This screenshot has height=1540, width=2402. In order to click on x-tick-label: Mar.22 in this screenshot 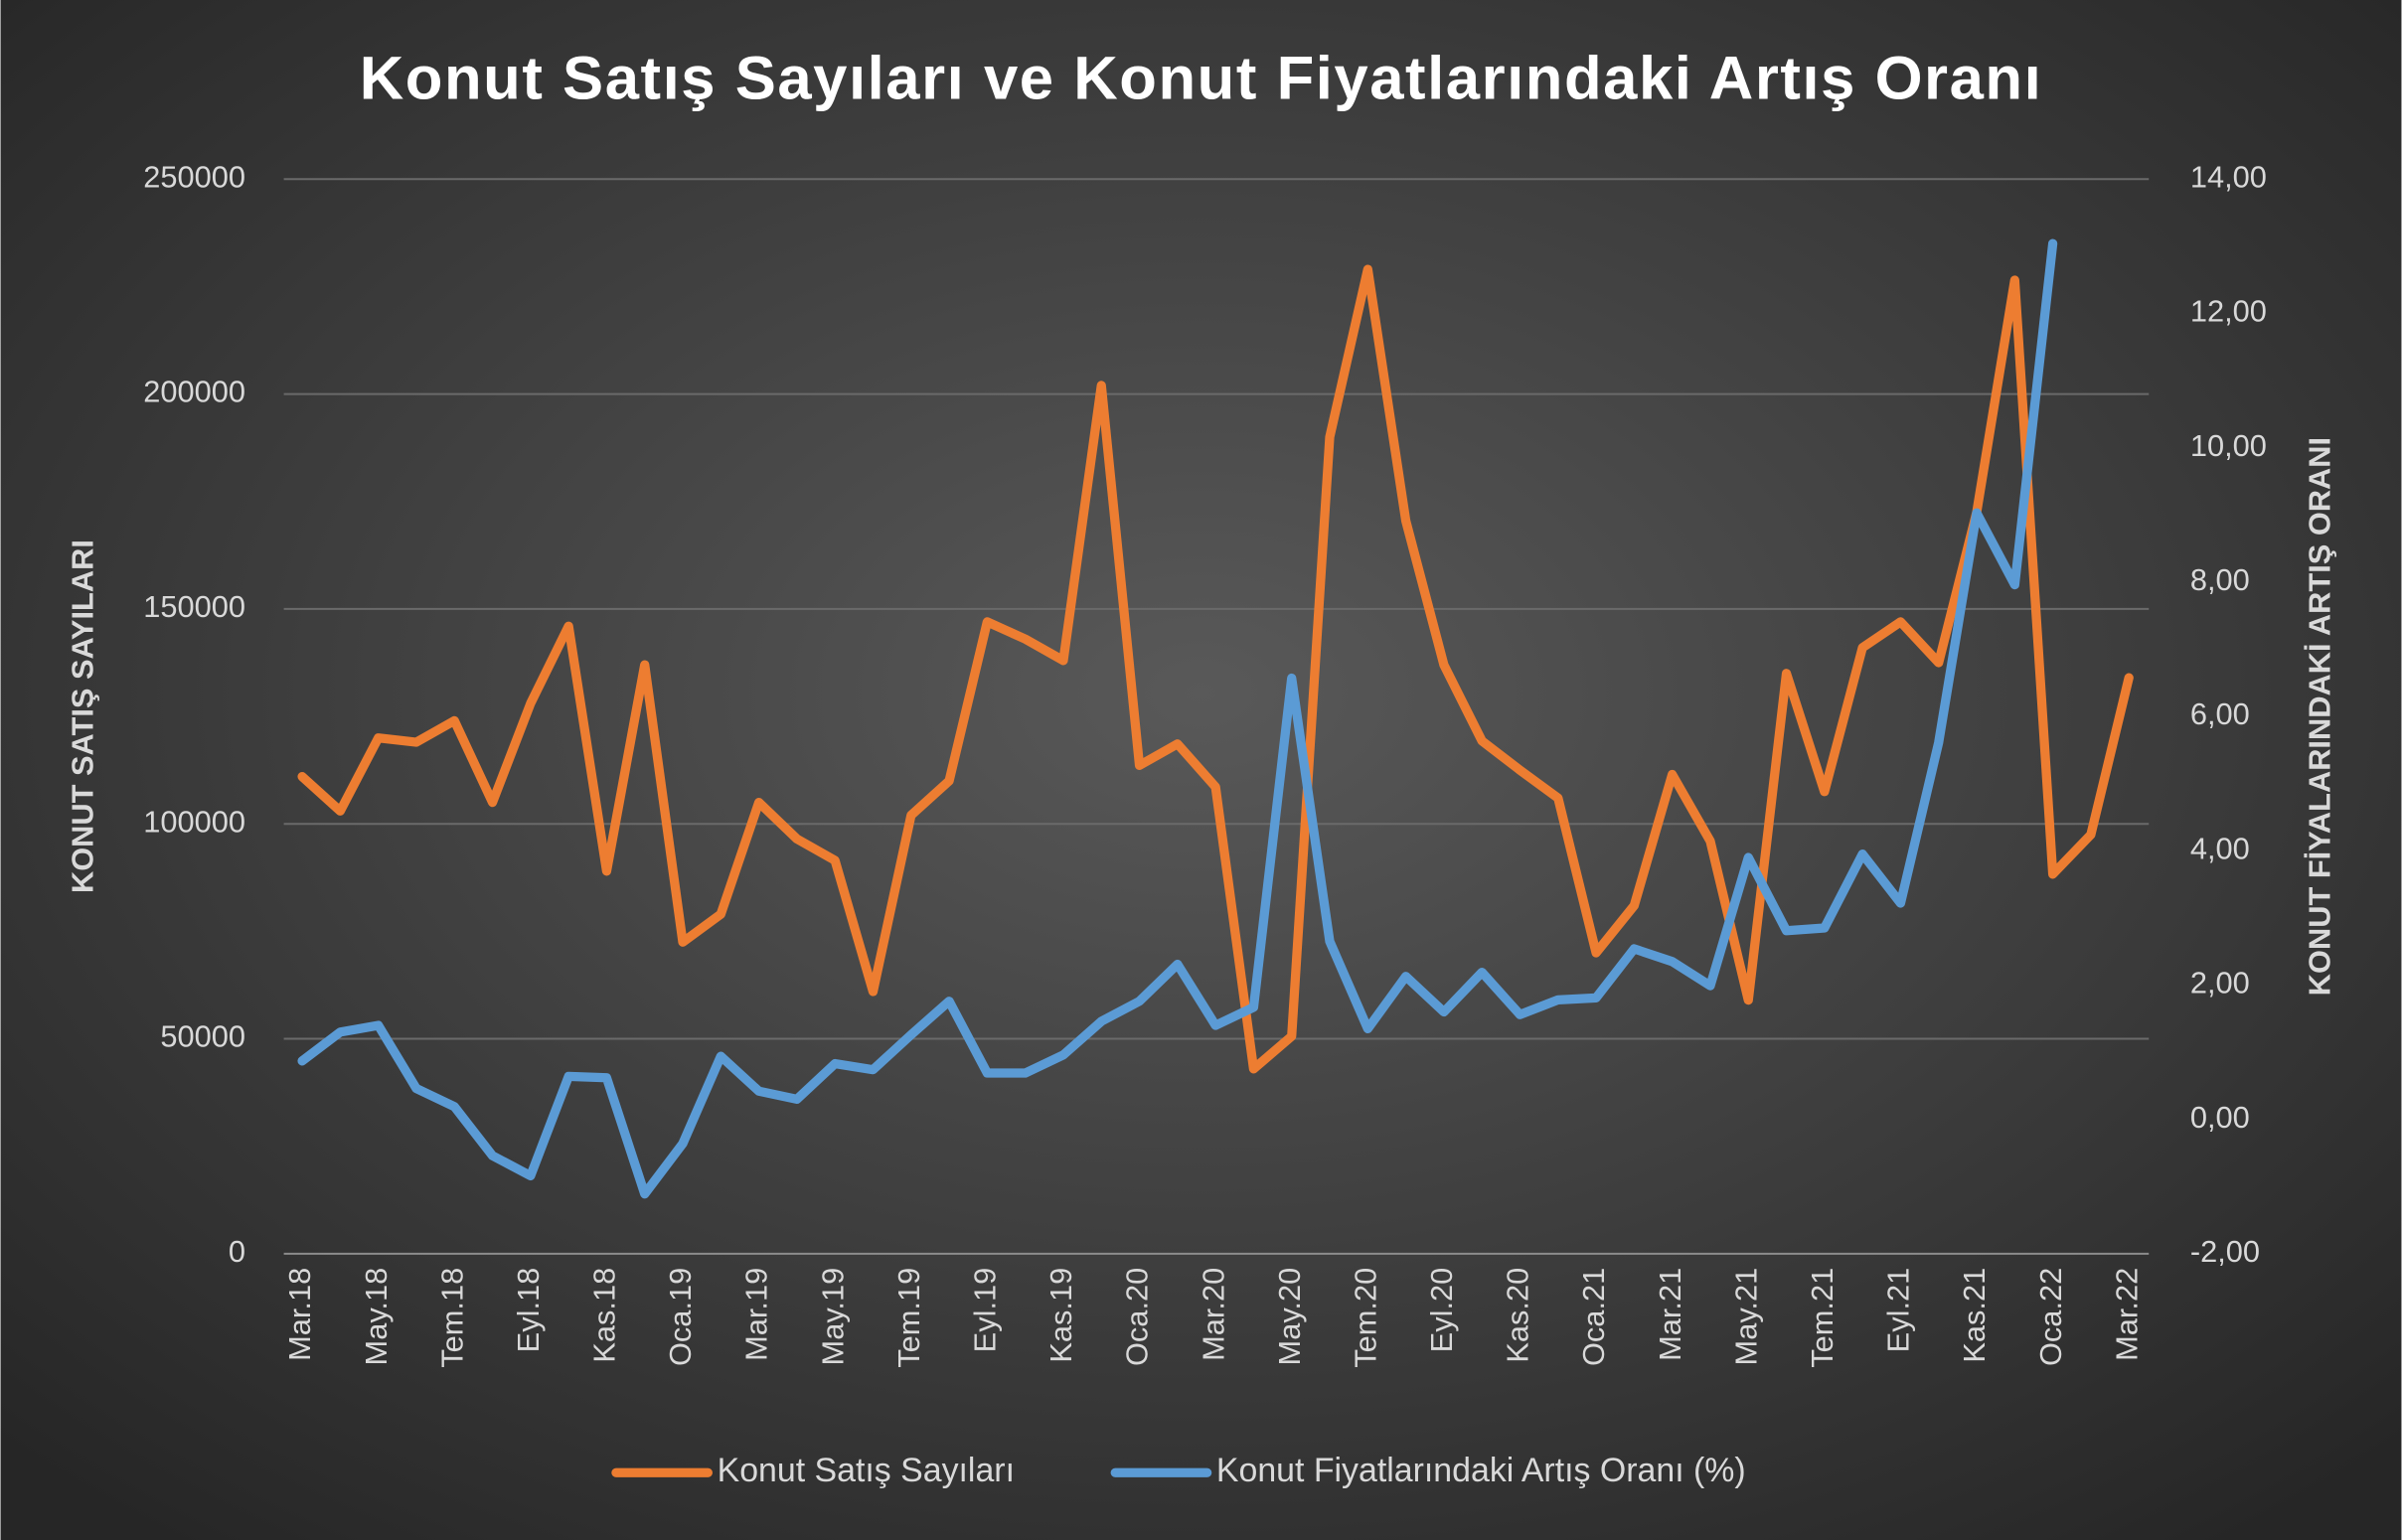, I will do `click(2126, 1315)`.